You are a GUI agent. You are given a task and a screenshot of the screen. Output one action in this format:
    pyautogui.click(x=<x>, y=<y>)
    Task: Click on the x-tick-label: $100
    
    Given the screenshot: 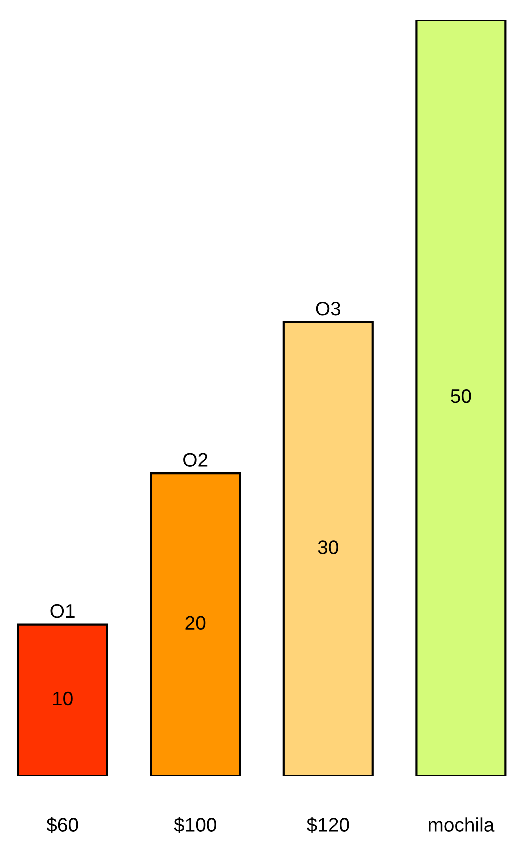 What is the action you would take?
    pyautogui.click(x=195, y=825)
    